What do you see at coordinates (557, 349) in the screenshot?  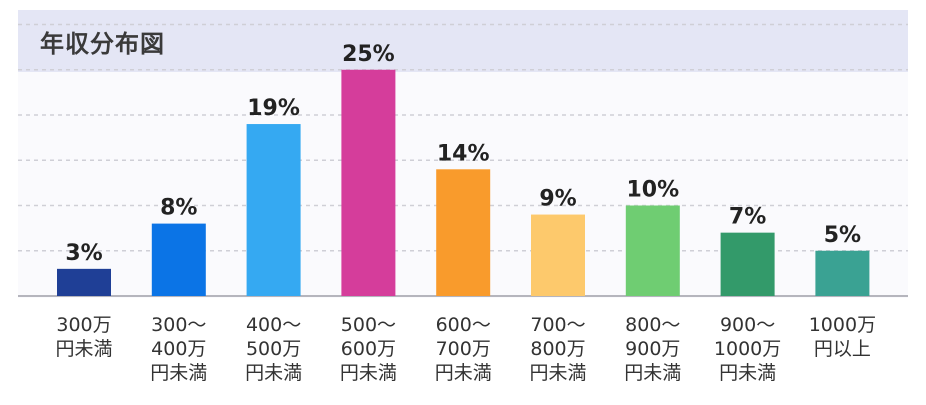 I see `tick-label: 800万` at bounding box center [557, 349].